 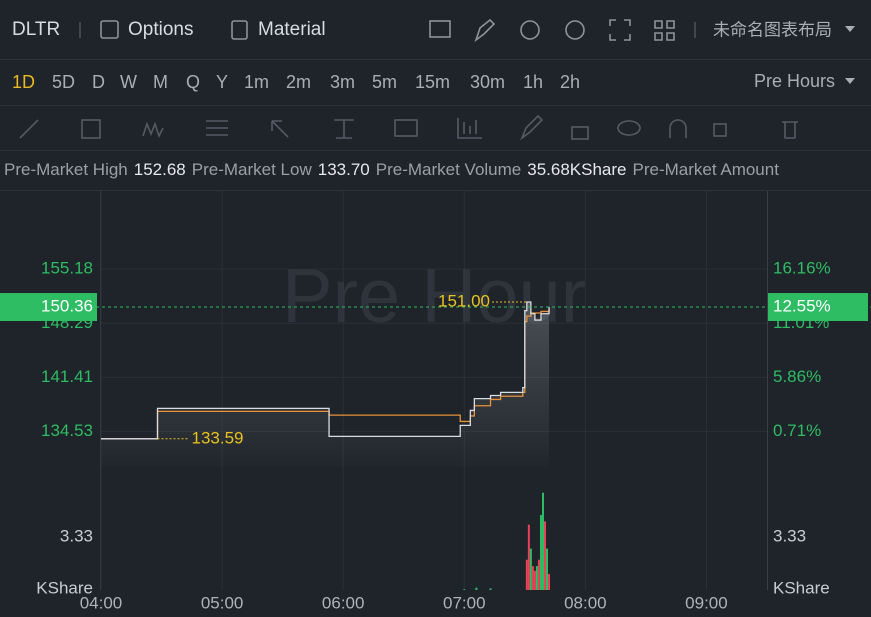 What do you see at coordinates (67, 430) in the screenshot?
I see `y-tick-label: 134.53` at bounding box center [67, 430].